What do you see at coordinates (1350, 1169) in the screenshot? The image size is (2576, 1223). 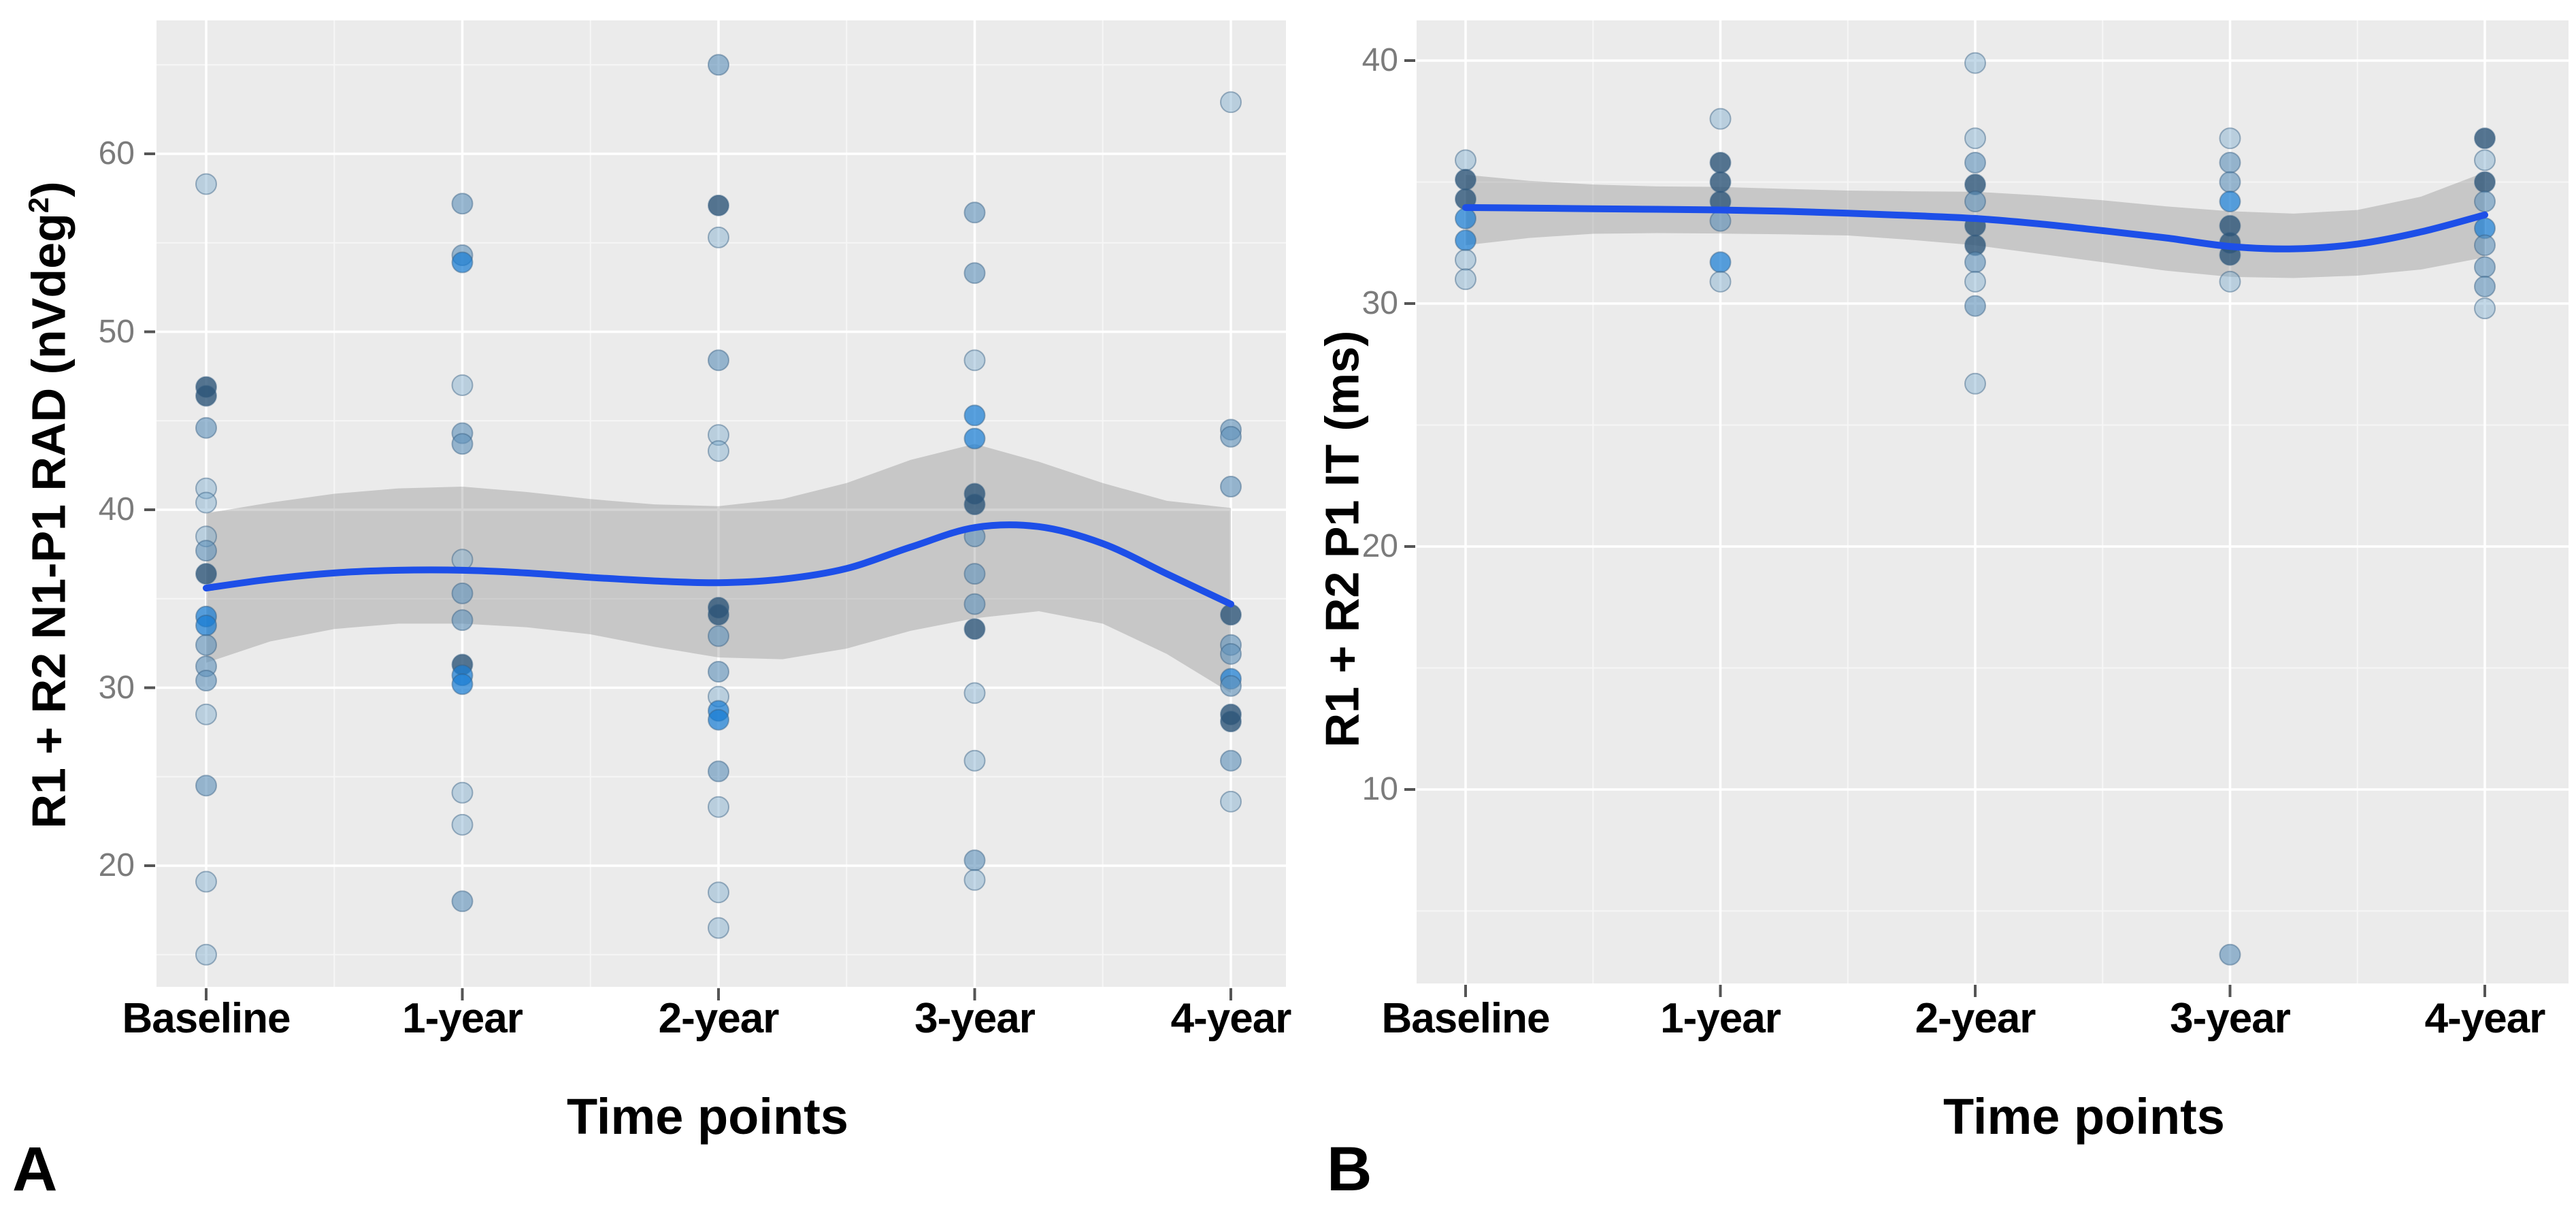 I see `panel-b-letter: B` at bounding box center [1350, 1169].